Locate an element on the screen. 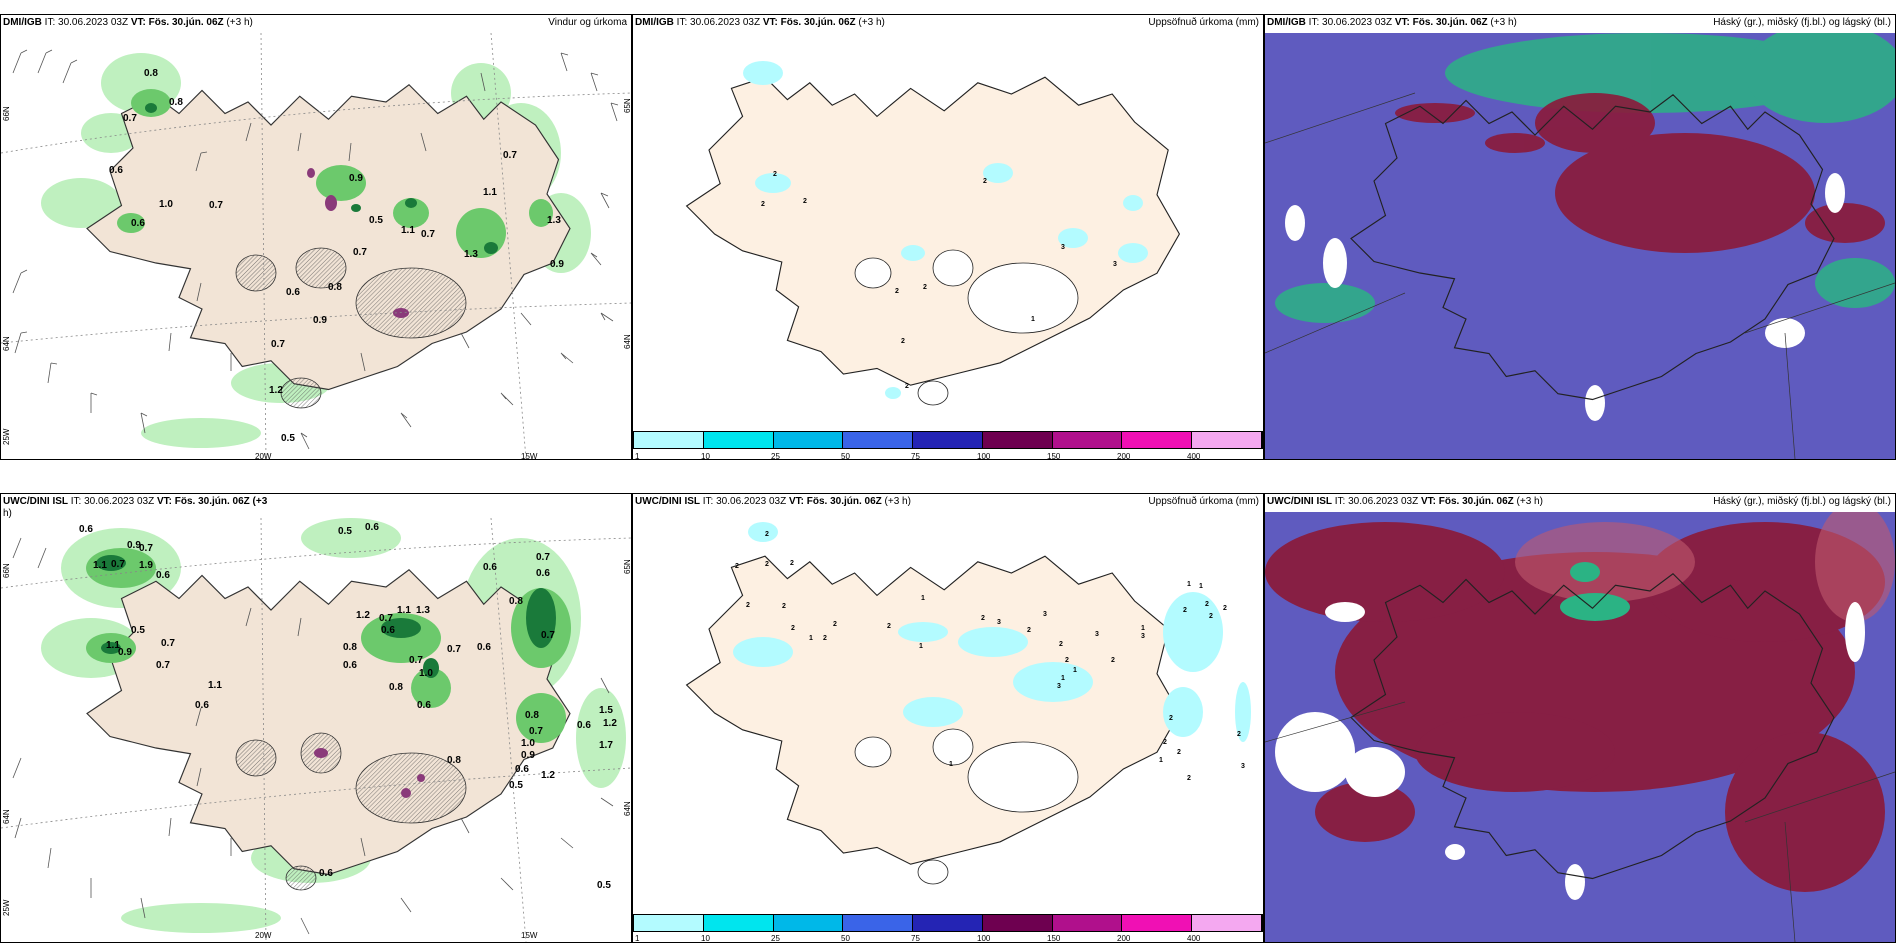 The width and height of the screenshot is (1900, 950). wind-barb-icon is located at coordinates (315, 249).